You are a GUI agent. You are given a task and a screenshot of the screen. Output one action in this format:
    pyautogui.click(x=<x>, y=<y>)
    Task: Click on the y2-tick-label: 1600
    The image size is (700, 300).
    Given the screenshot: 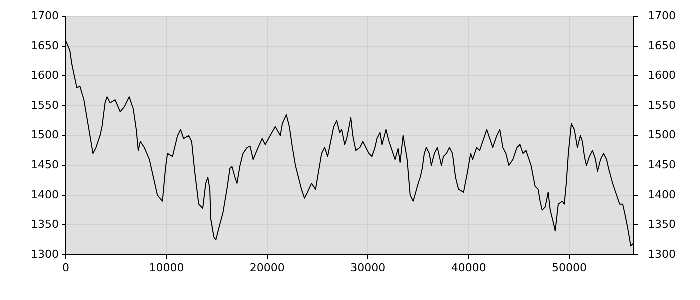 What is the action you would take?
    pyautogui.click(x=662, y=75)
    